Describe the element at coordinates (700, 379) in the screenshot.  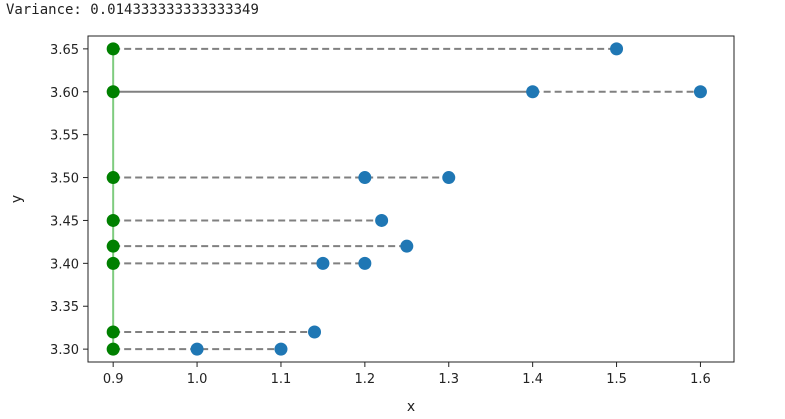
I see `x-tick-label-7: 1.6` at that location.